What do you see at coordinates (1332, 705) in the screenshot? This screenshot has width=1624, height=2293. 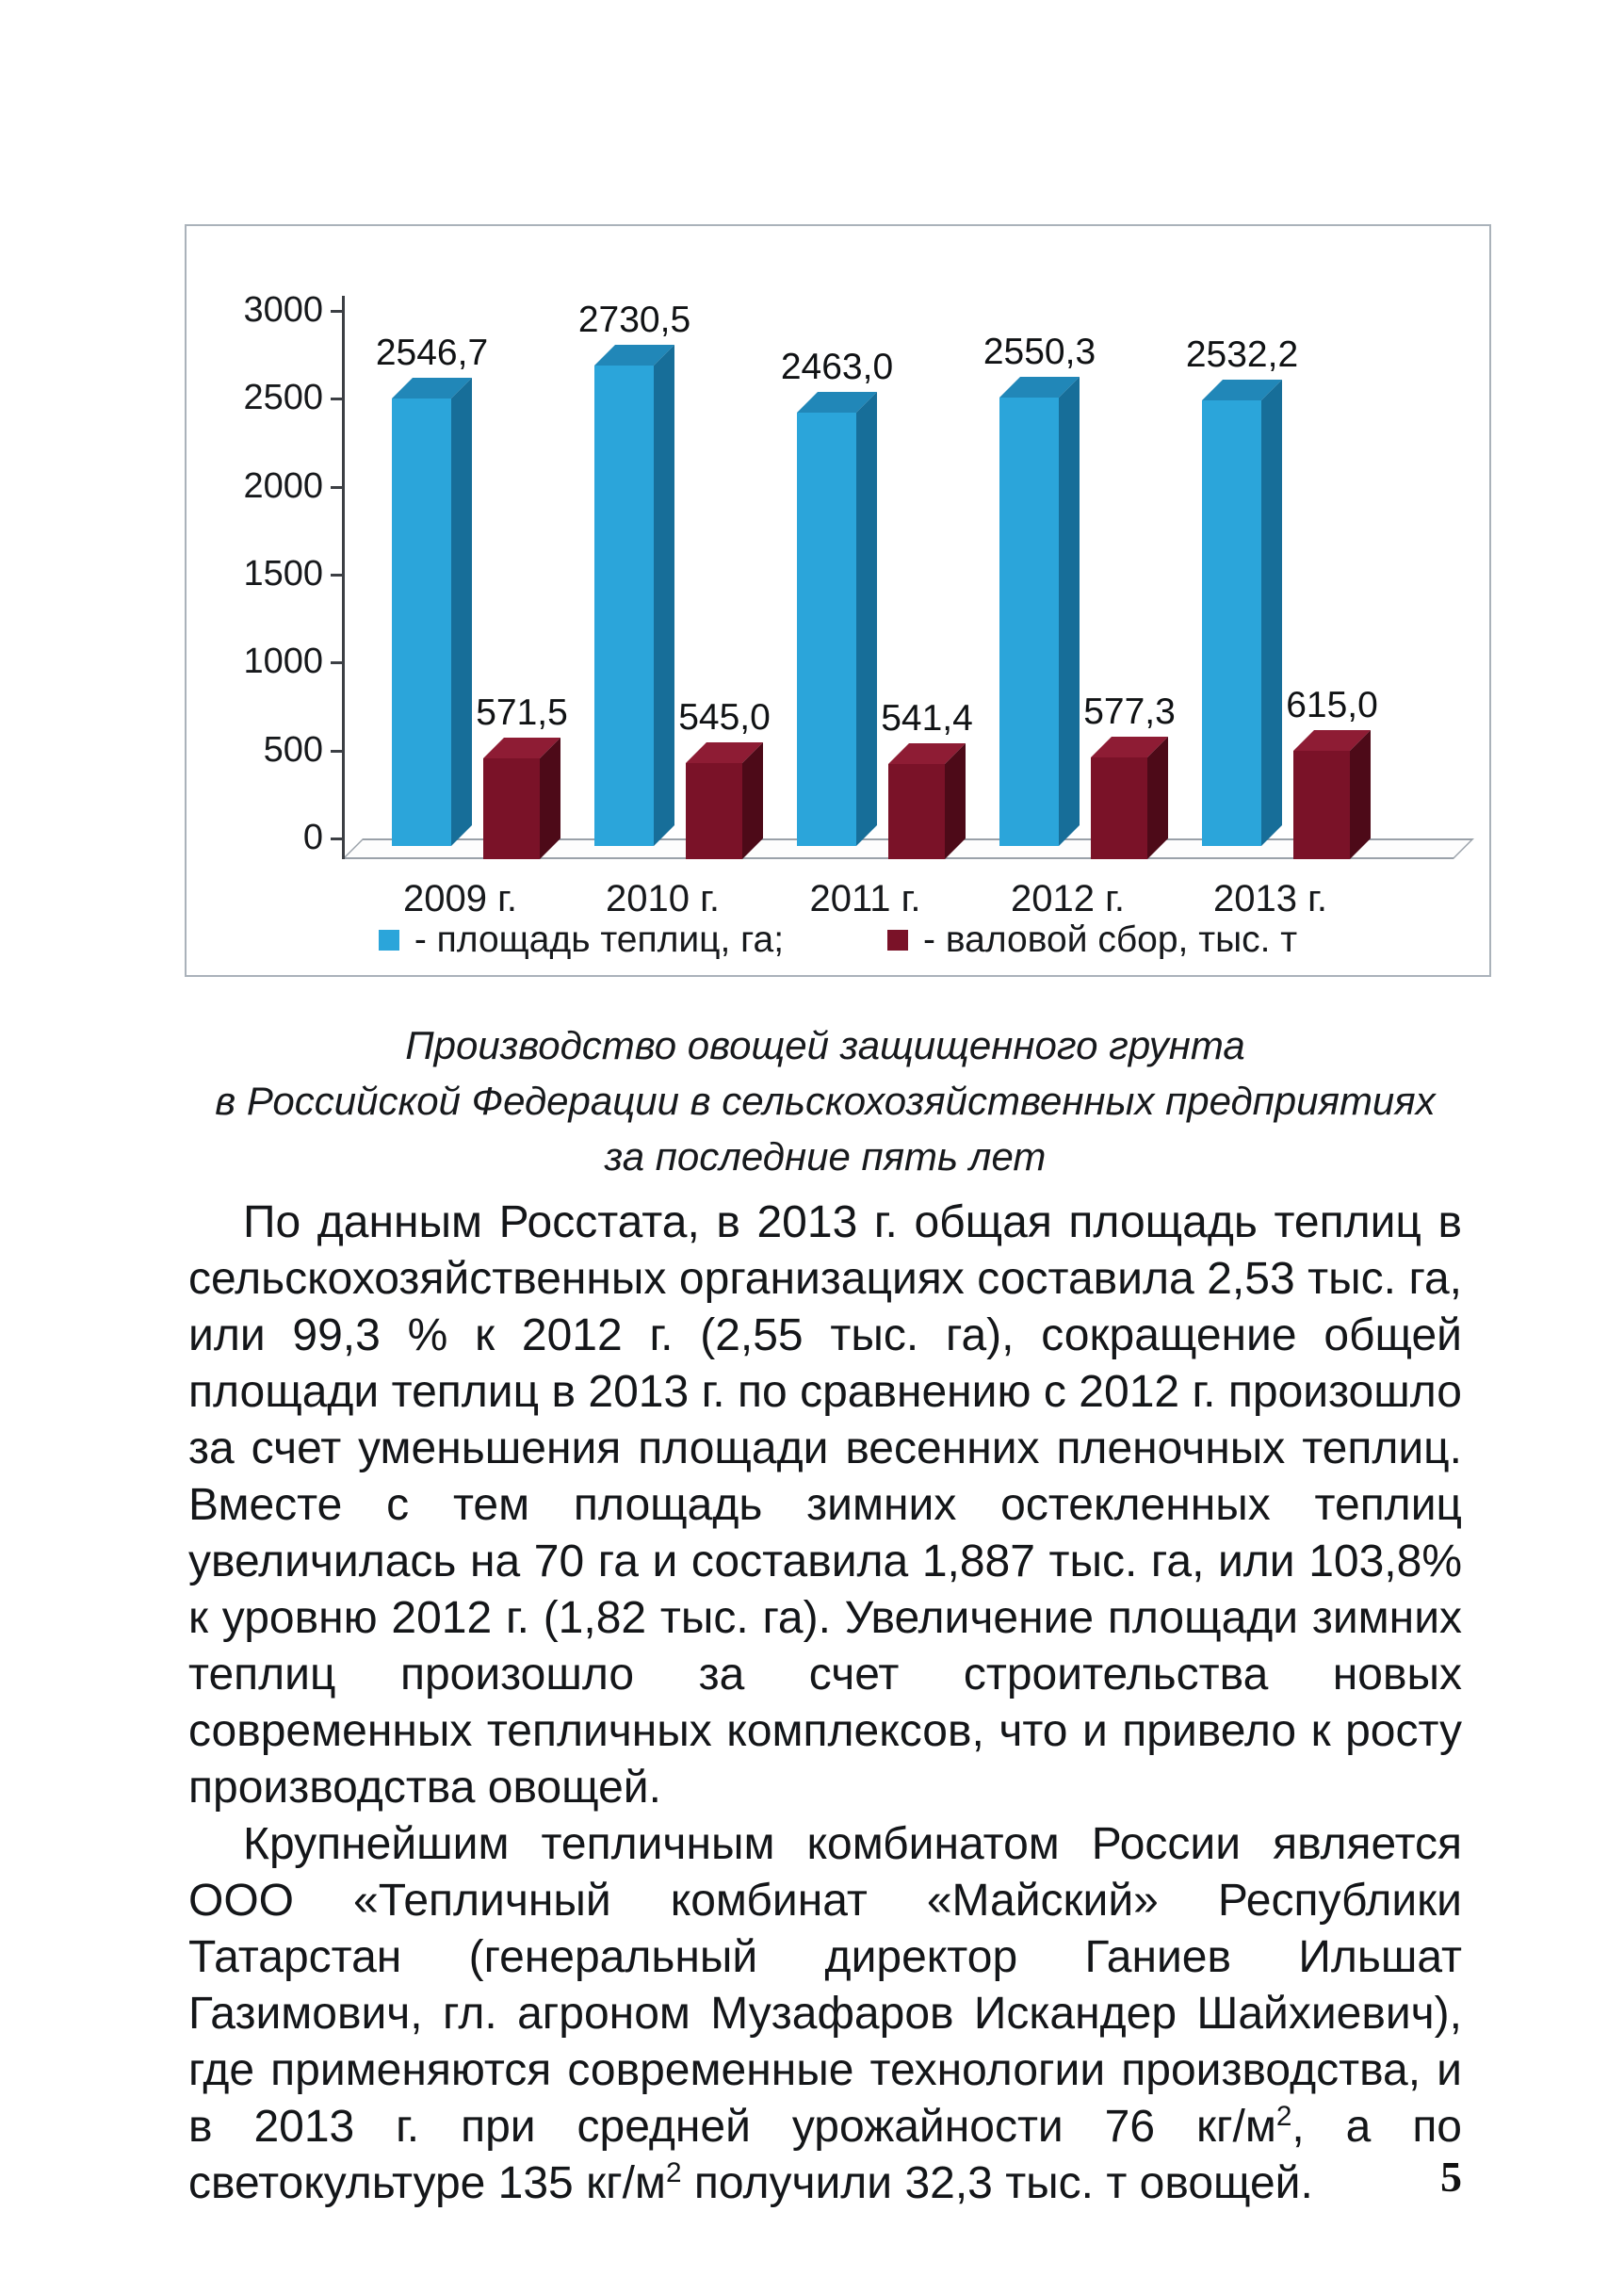 I see `bar-value-label: 615,0` at bounding box center [1332, 705].